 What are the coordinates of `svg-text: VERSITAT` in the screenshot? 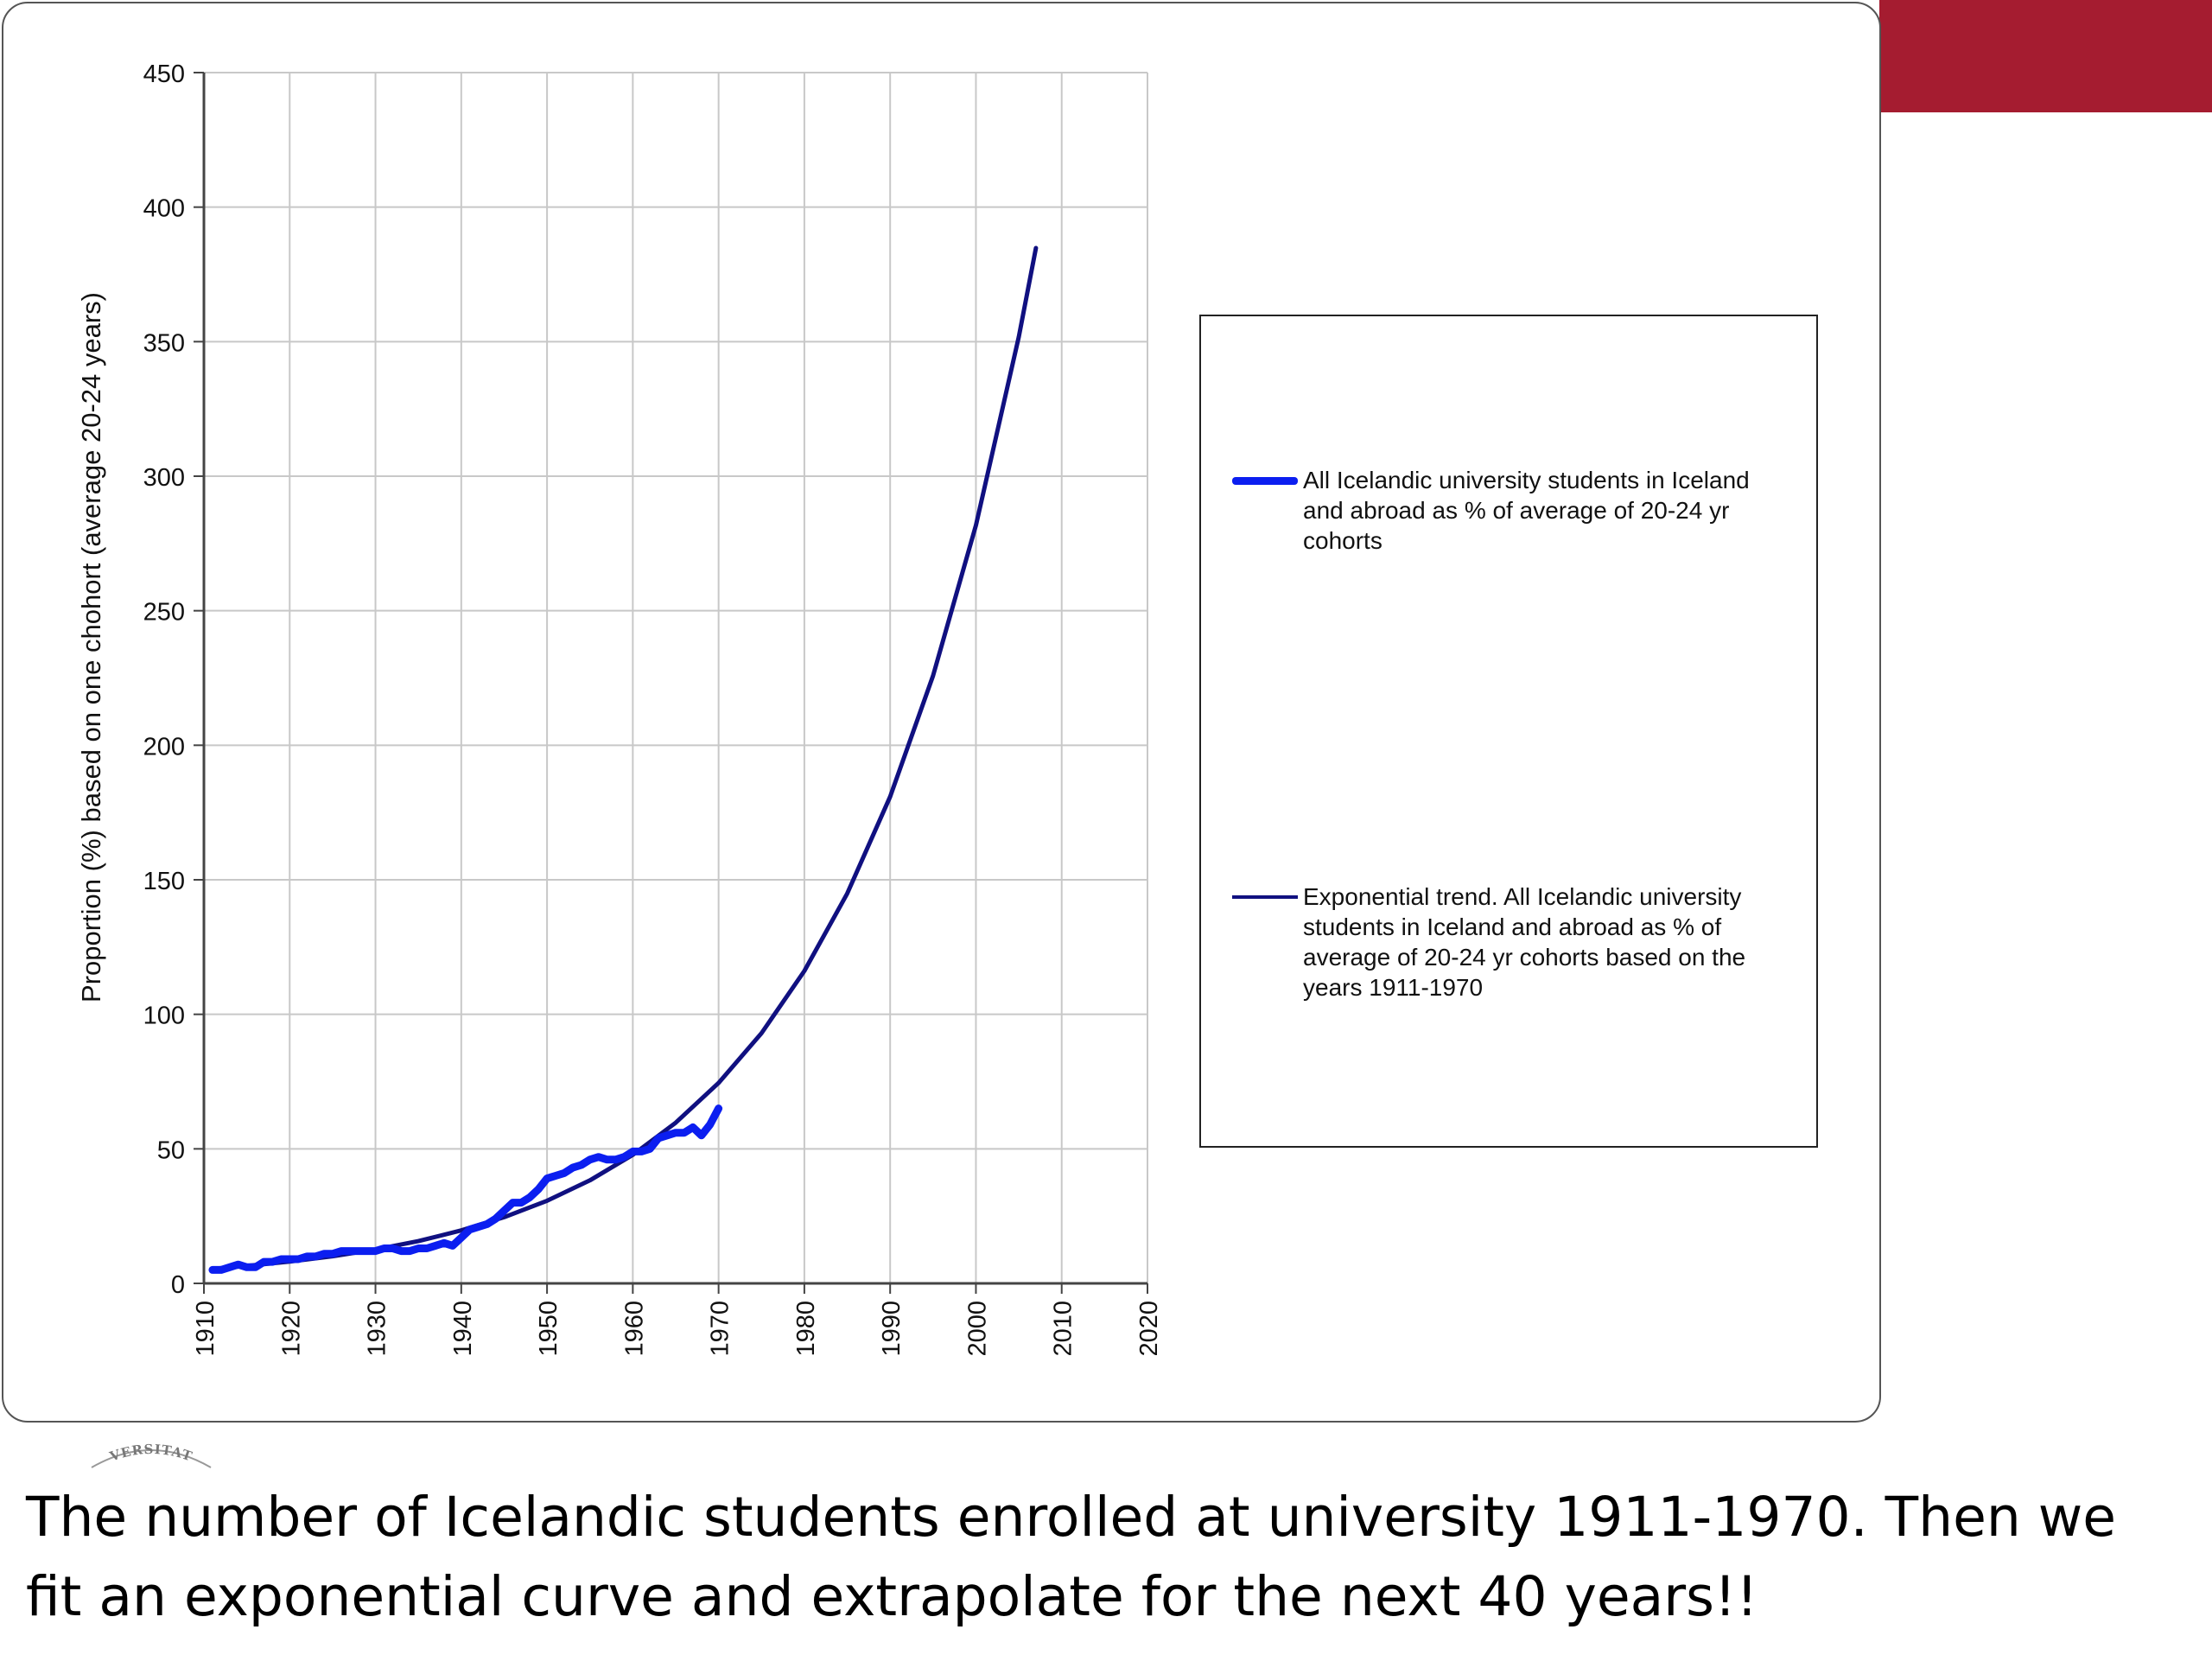 It's located at (150, 1453).